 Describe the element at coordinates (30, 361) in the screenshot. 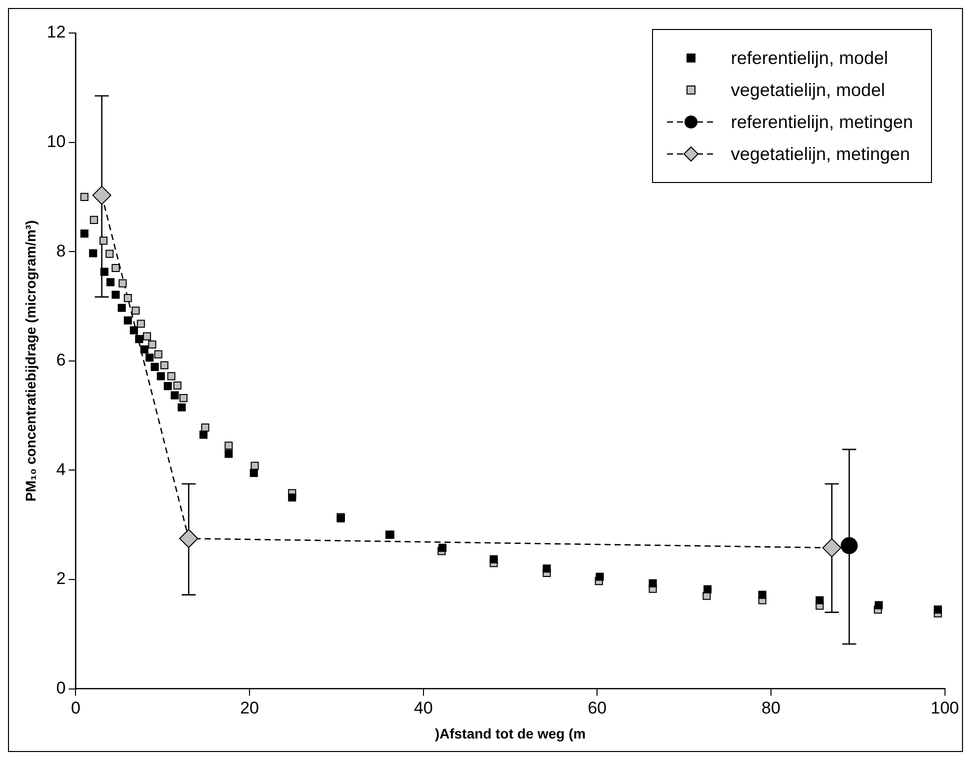

I see `y-axis-title: PM₁₀ concentratiebijdrage (microgram/m³)` at that location.